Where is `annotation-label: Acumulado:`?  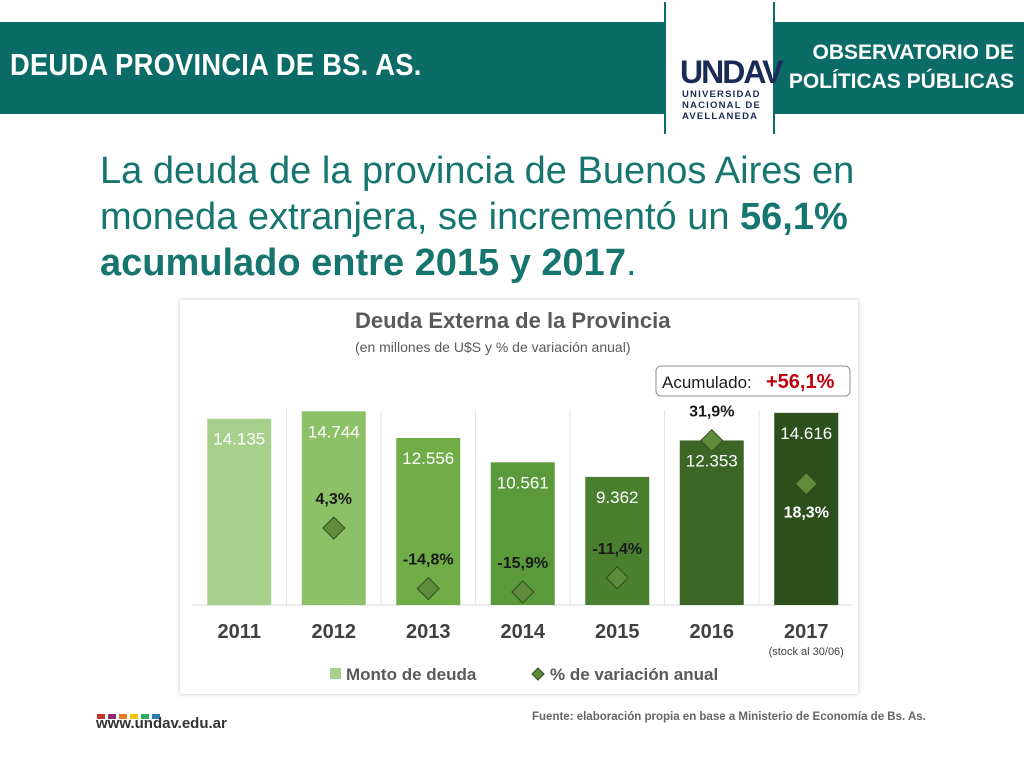
annotation-label: Acumulado: is located at coordinates (707, 382).